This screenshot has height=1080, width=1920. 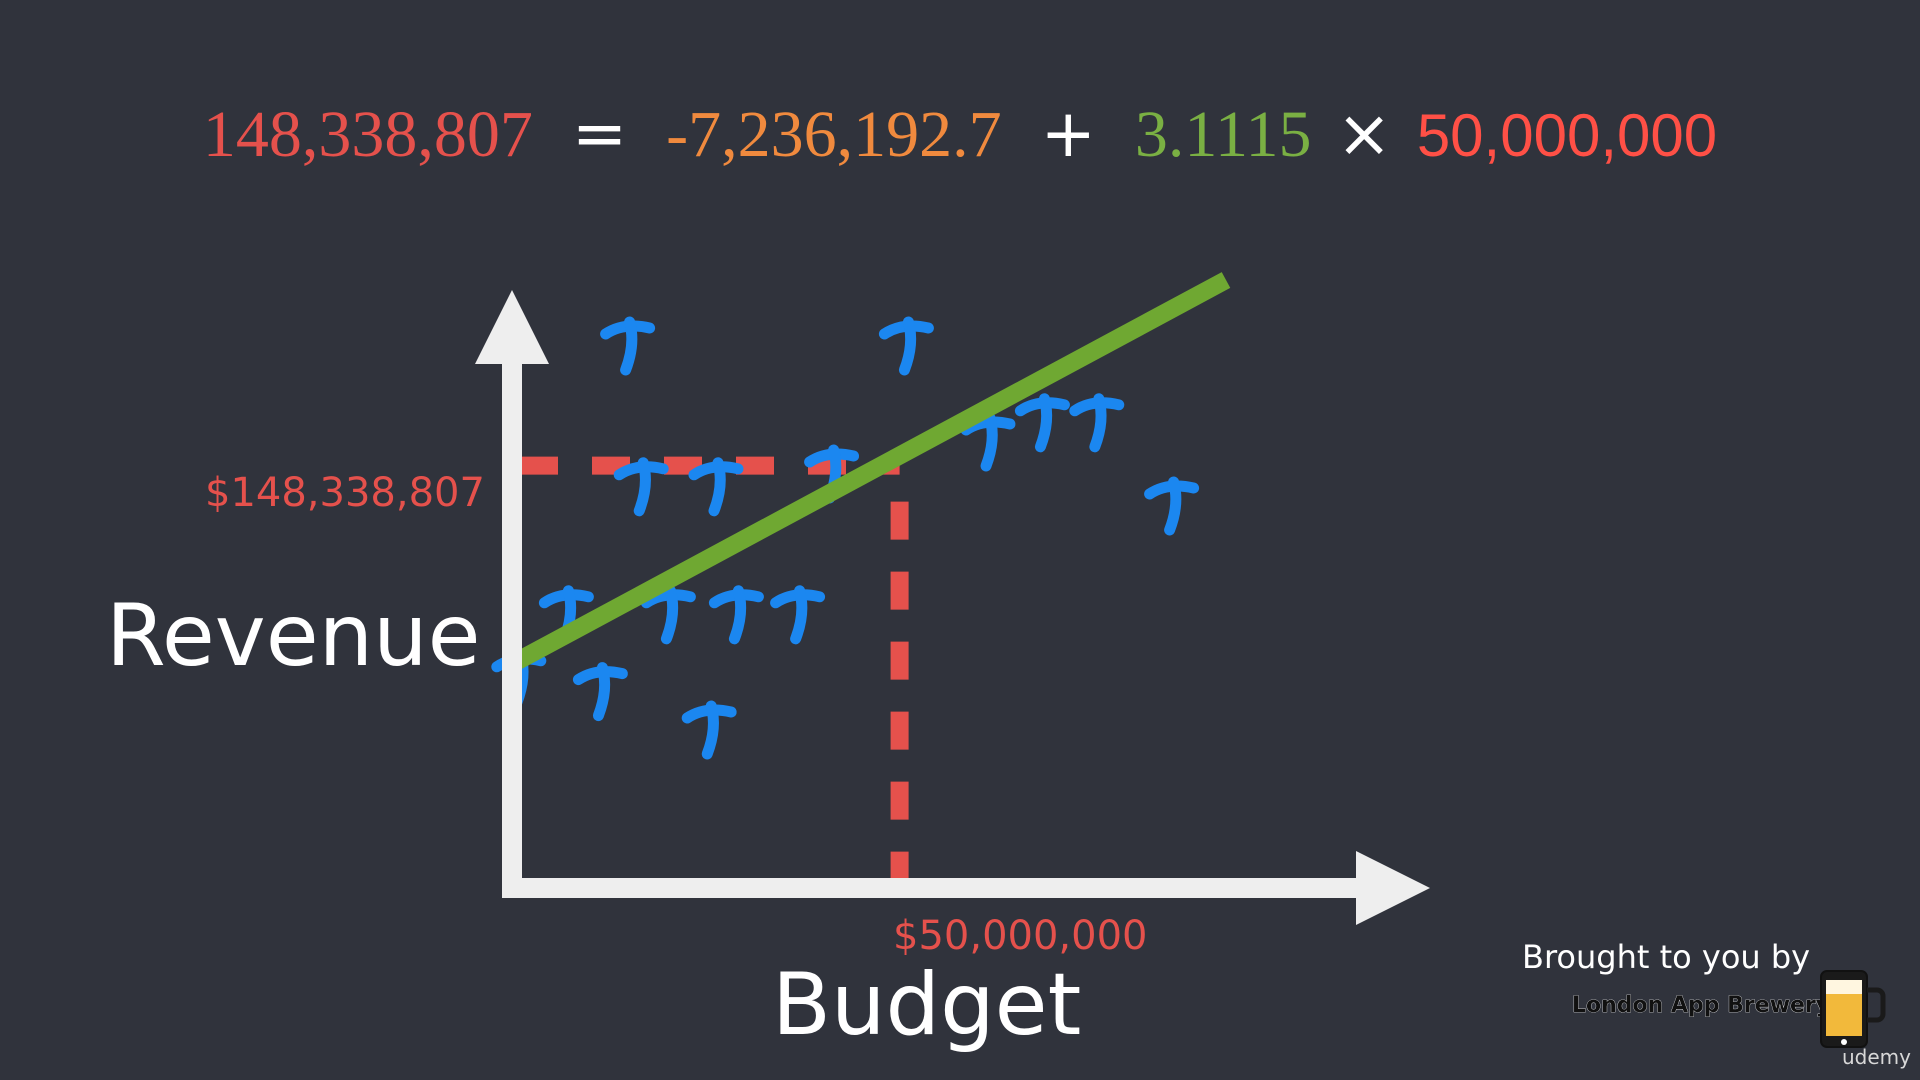 What do you see at coordinates (1567, 135) in the screenshot?
I see `equation-x-value: 50,000,000` at bounding box center [1567, 135].